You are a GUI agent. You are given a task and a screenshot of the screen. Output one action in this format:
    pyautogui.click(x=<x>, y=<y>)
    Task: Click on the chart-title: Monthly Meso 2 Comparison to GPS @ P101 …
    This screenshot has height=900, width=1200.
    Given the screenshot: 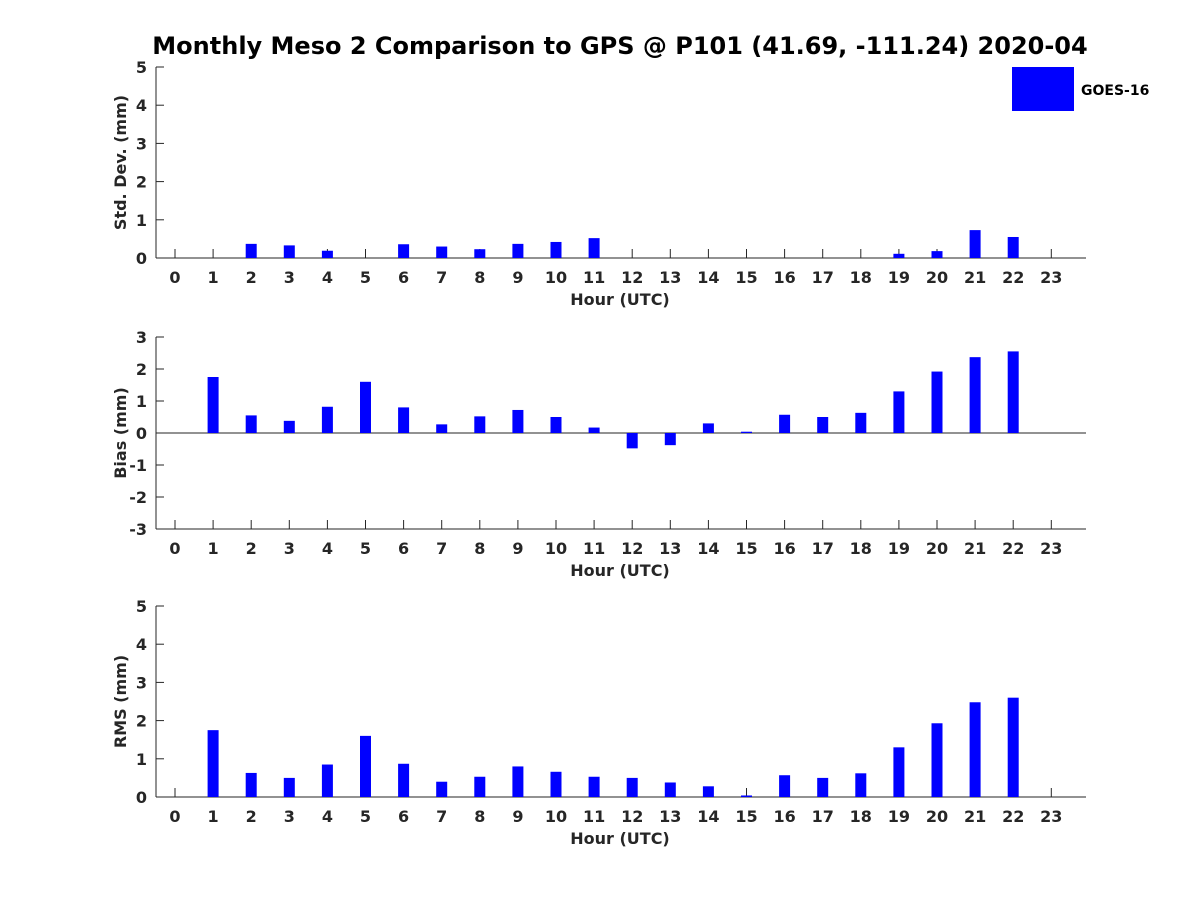 What is the action you would take?
    pyautogui.click(x=619, y=46)
    